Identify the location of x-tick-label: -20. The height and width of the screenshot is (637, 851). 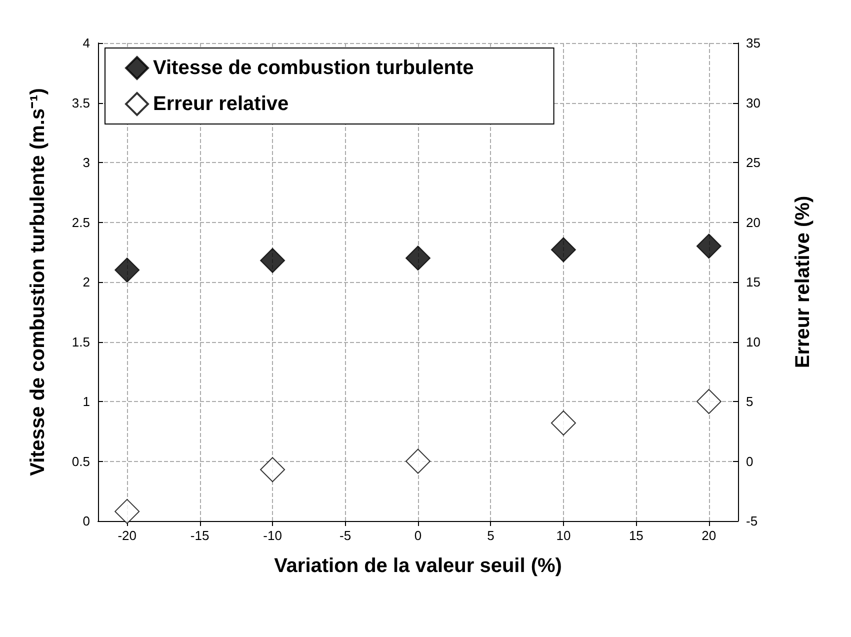
(127, 535).